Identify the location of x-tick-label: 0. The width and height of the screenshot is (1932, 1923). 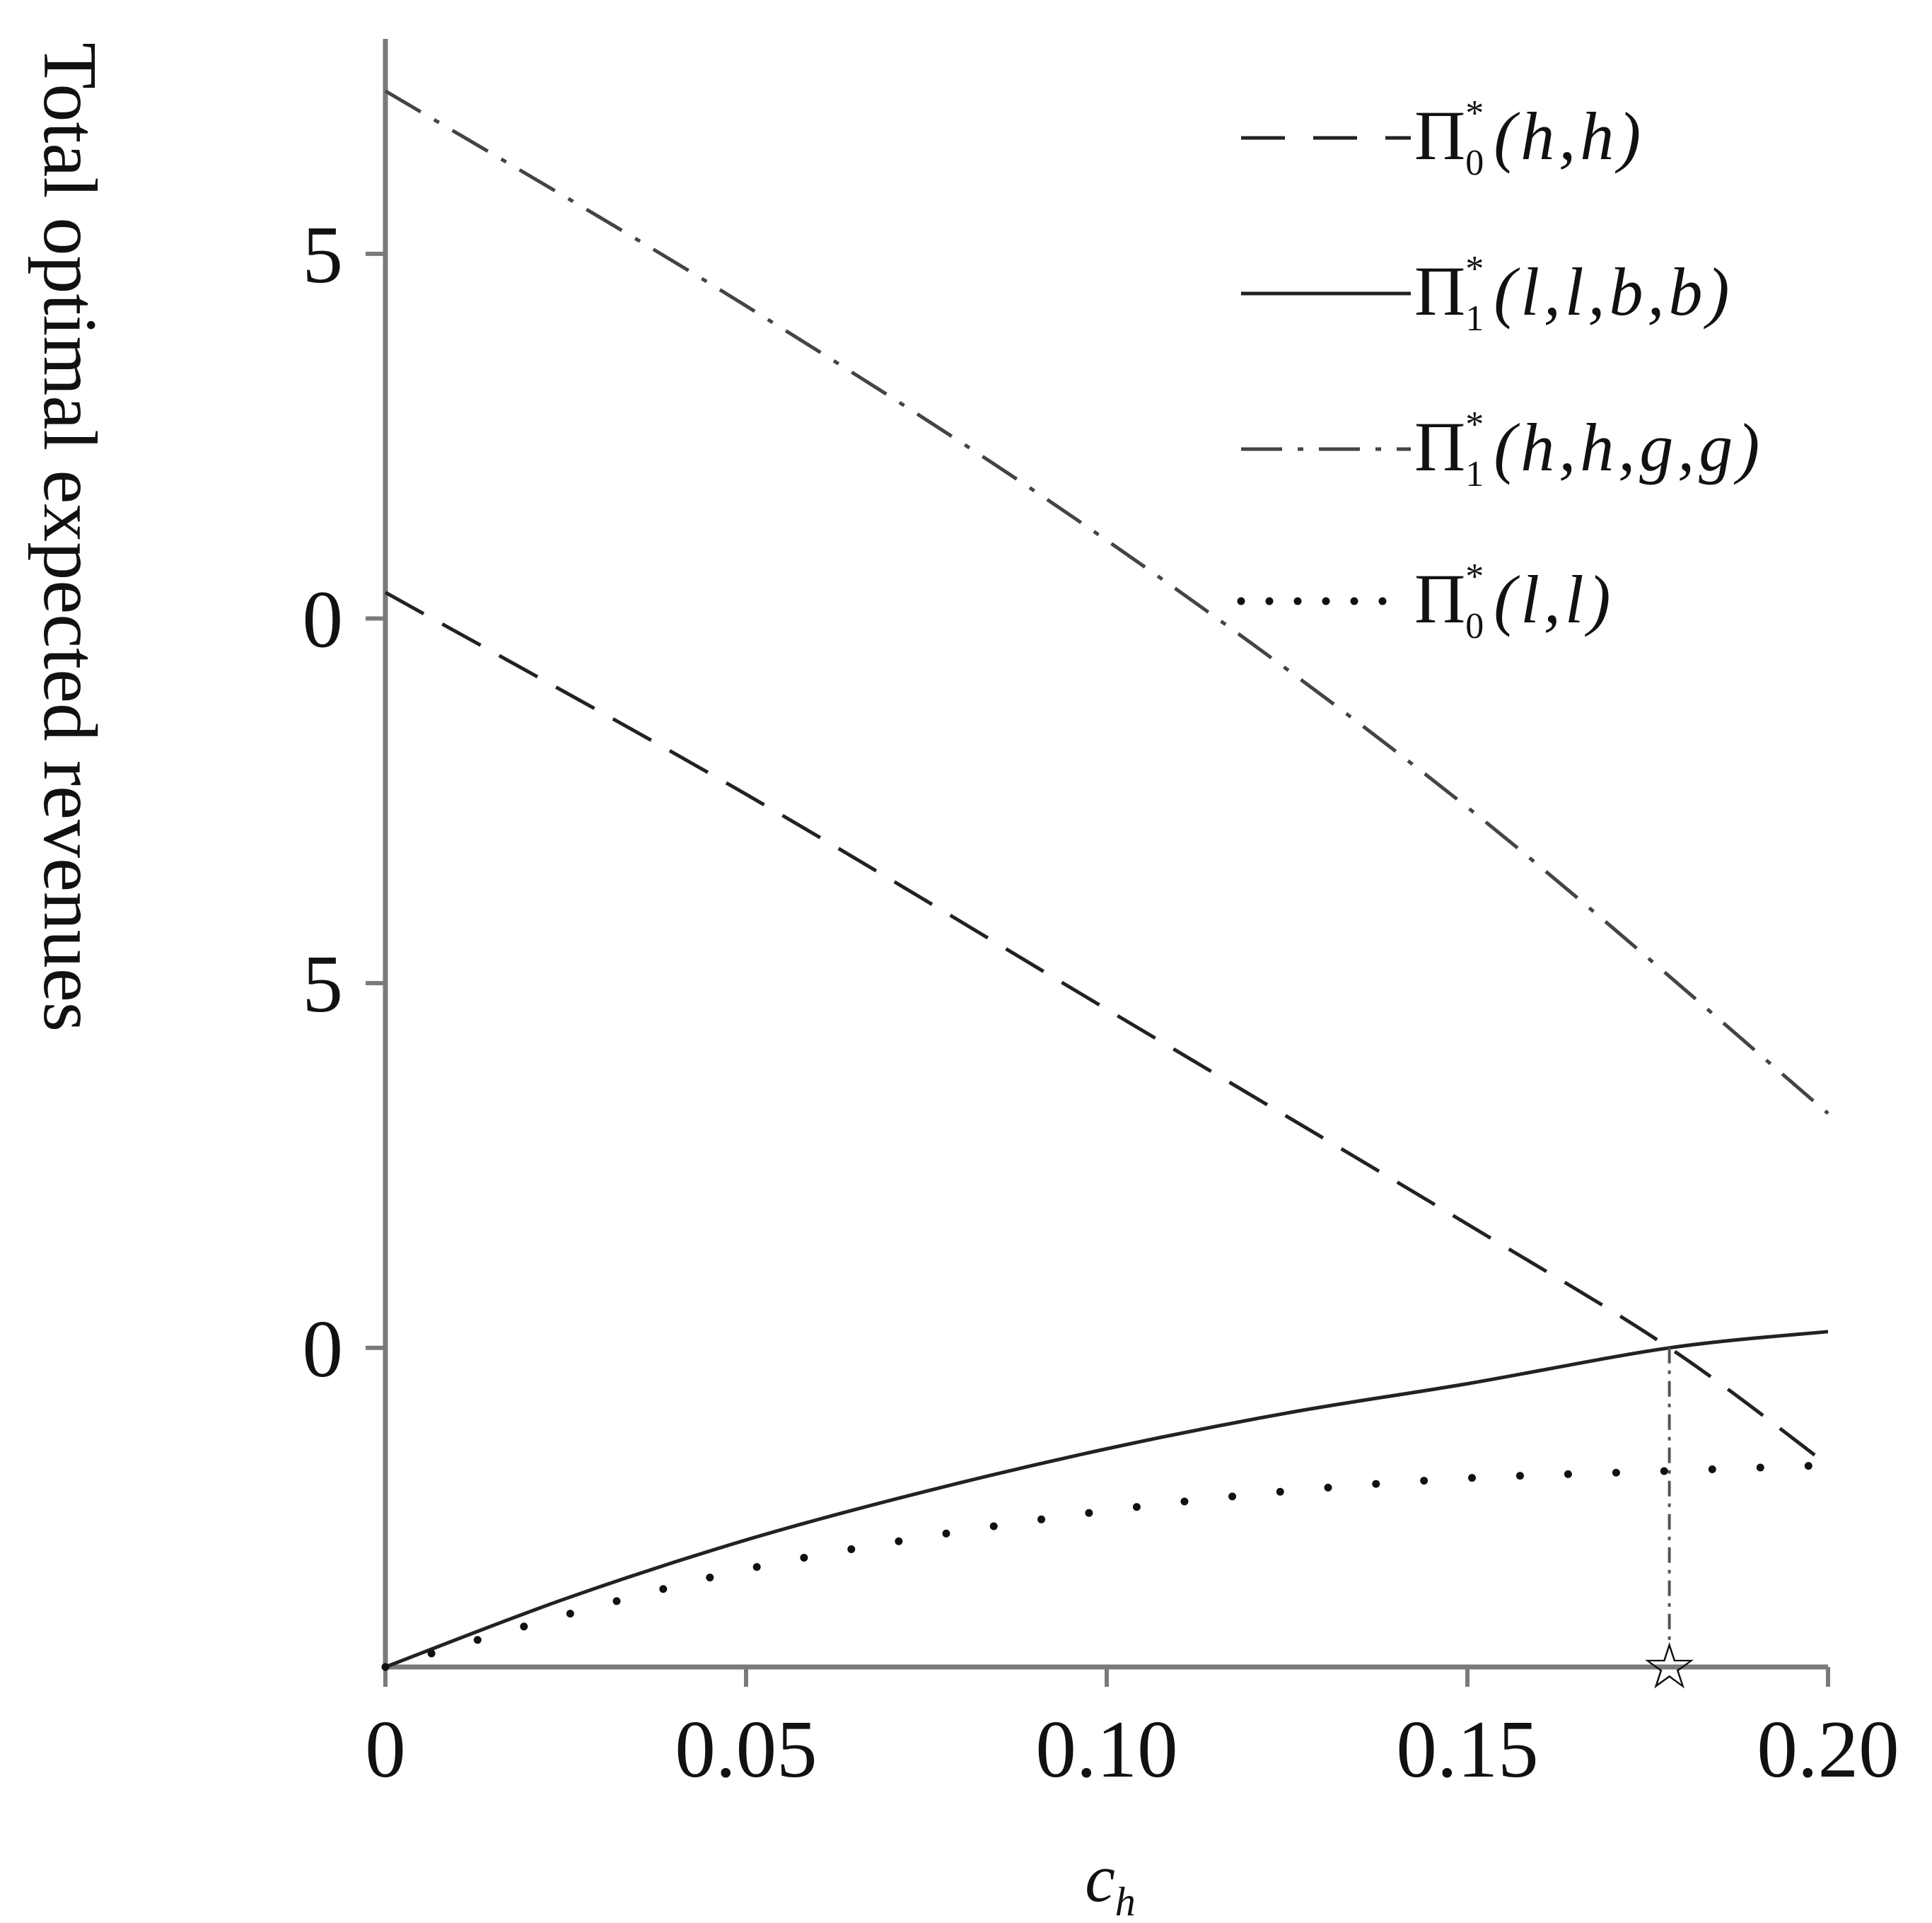
(385, 1749).